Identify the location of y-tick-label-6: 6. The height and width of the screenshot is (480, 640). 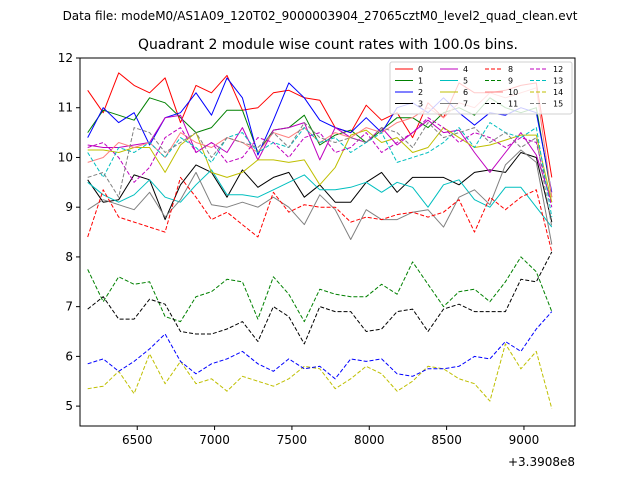
(69, 356).